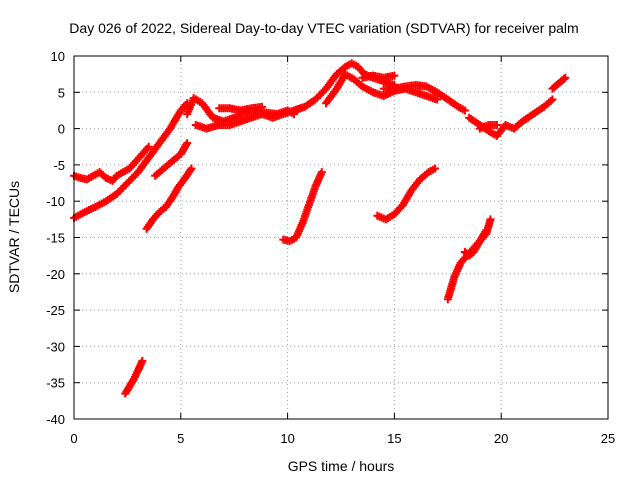 The height and width of the screenshot is (480, 640). What do you see at coordinates (394, 438) in the screenshot?
I see `x-tick-label: 15` at bounding box center [394, 438].